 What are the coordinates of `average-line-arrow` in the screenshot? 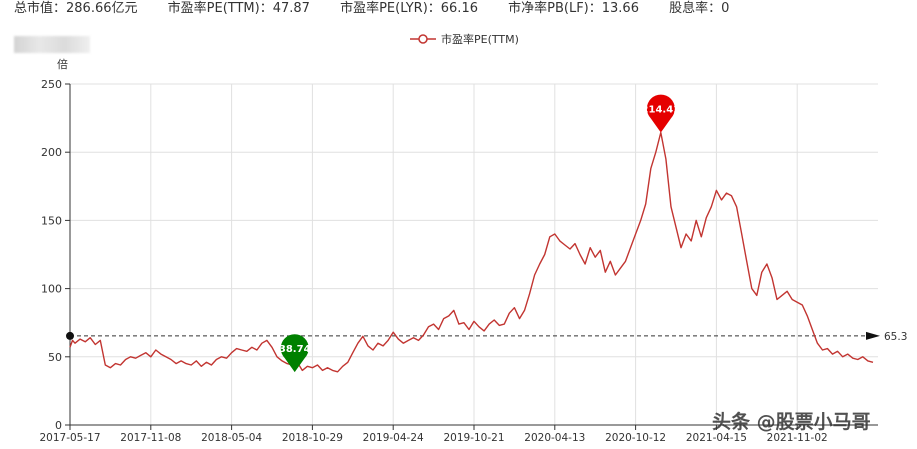 It's located at (873, 335).